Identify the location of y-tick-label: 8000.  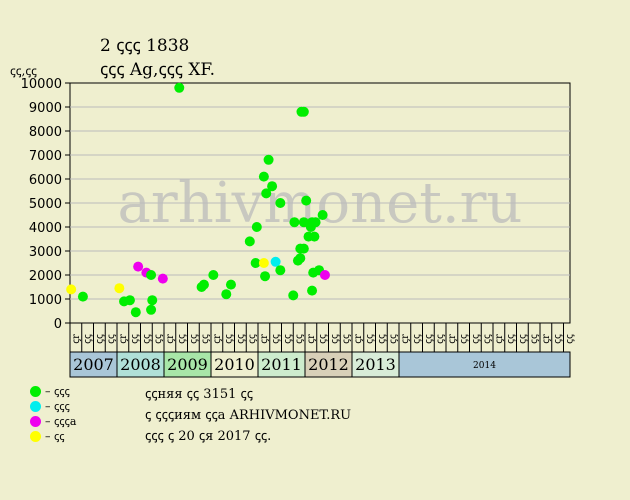
(45, 132).